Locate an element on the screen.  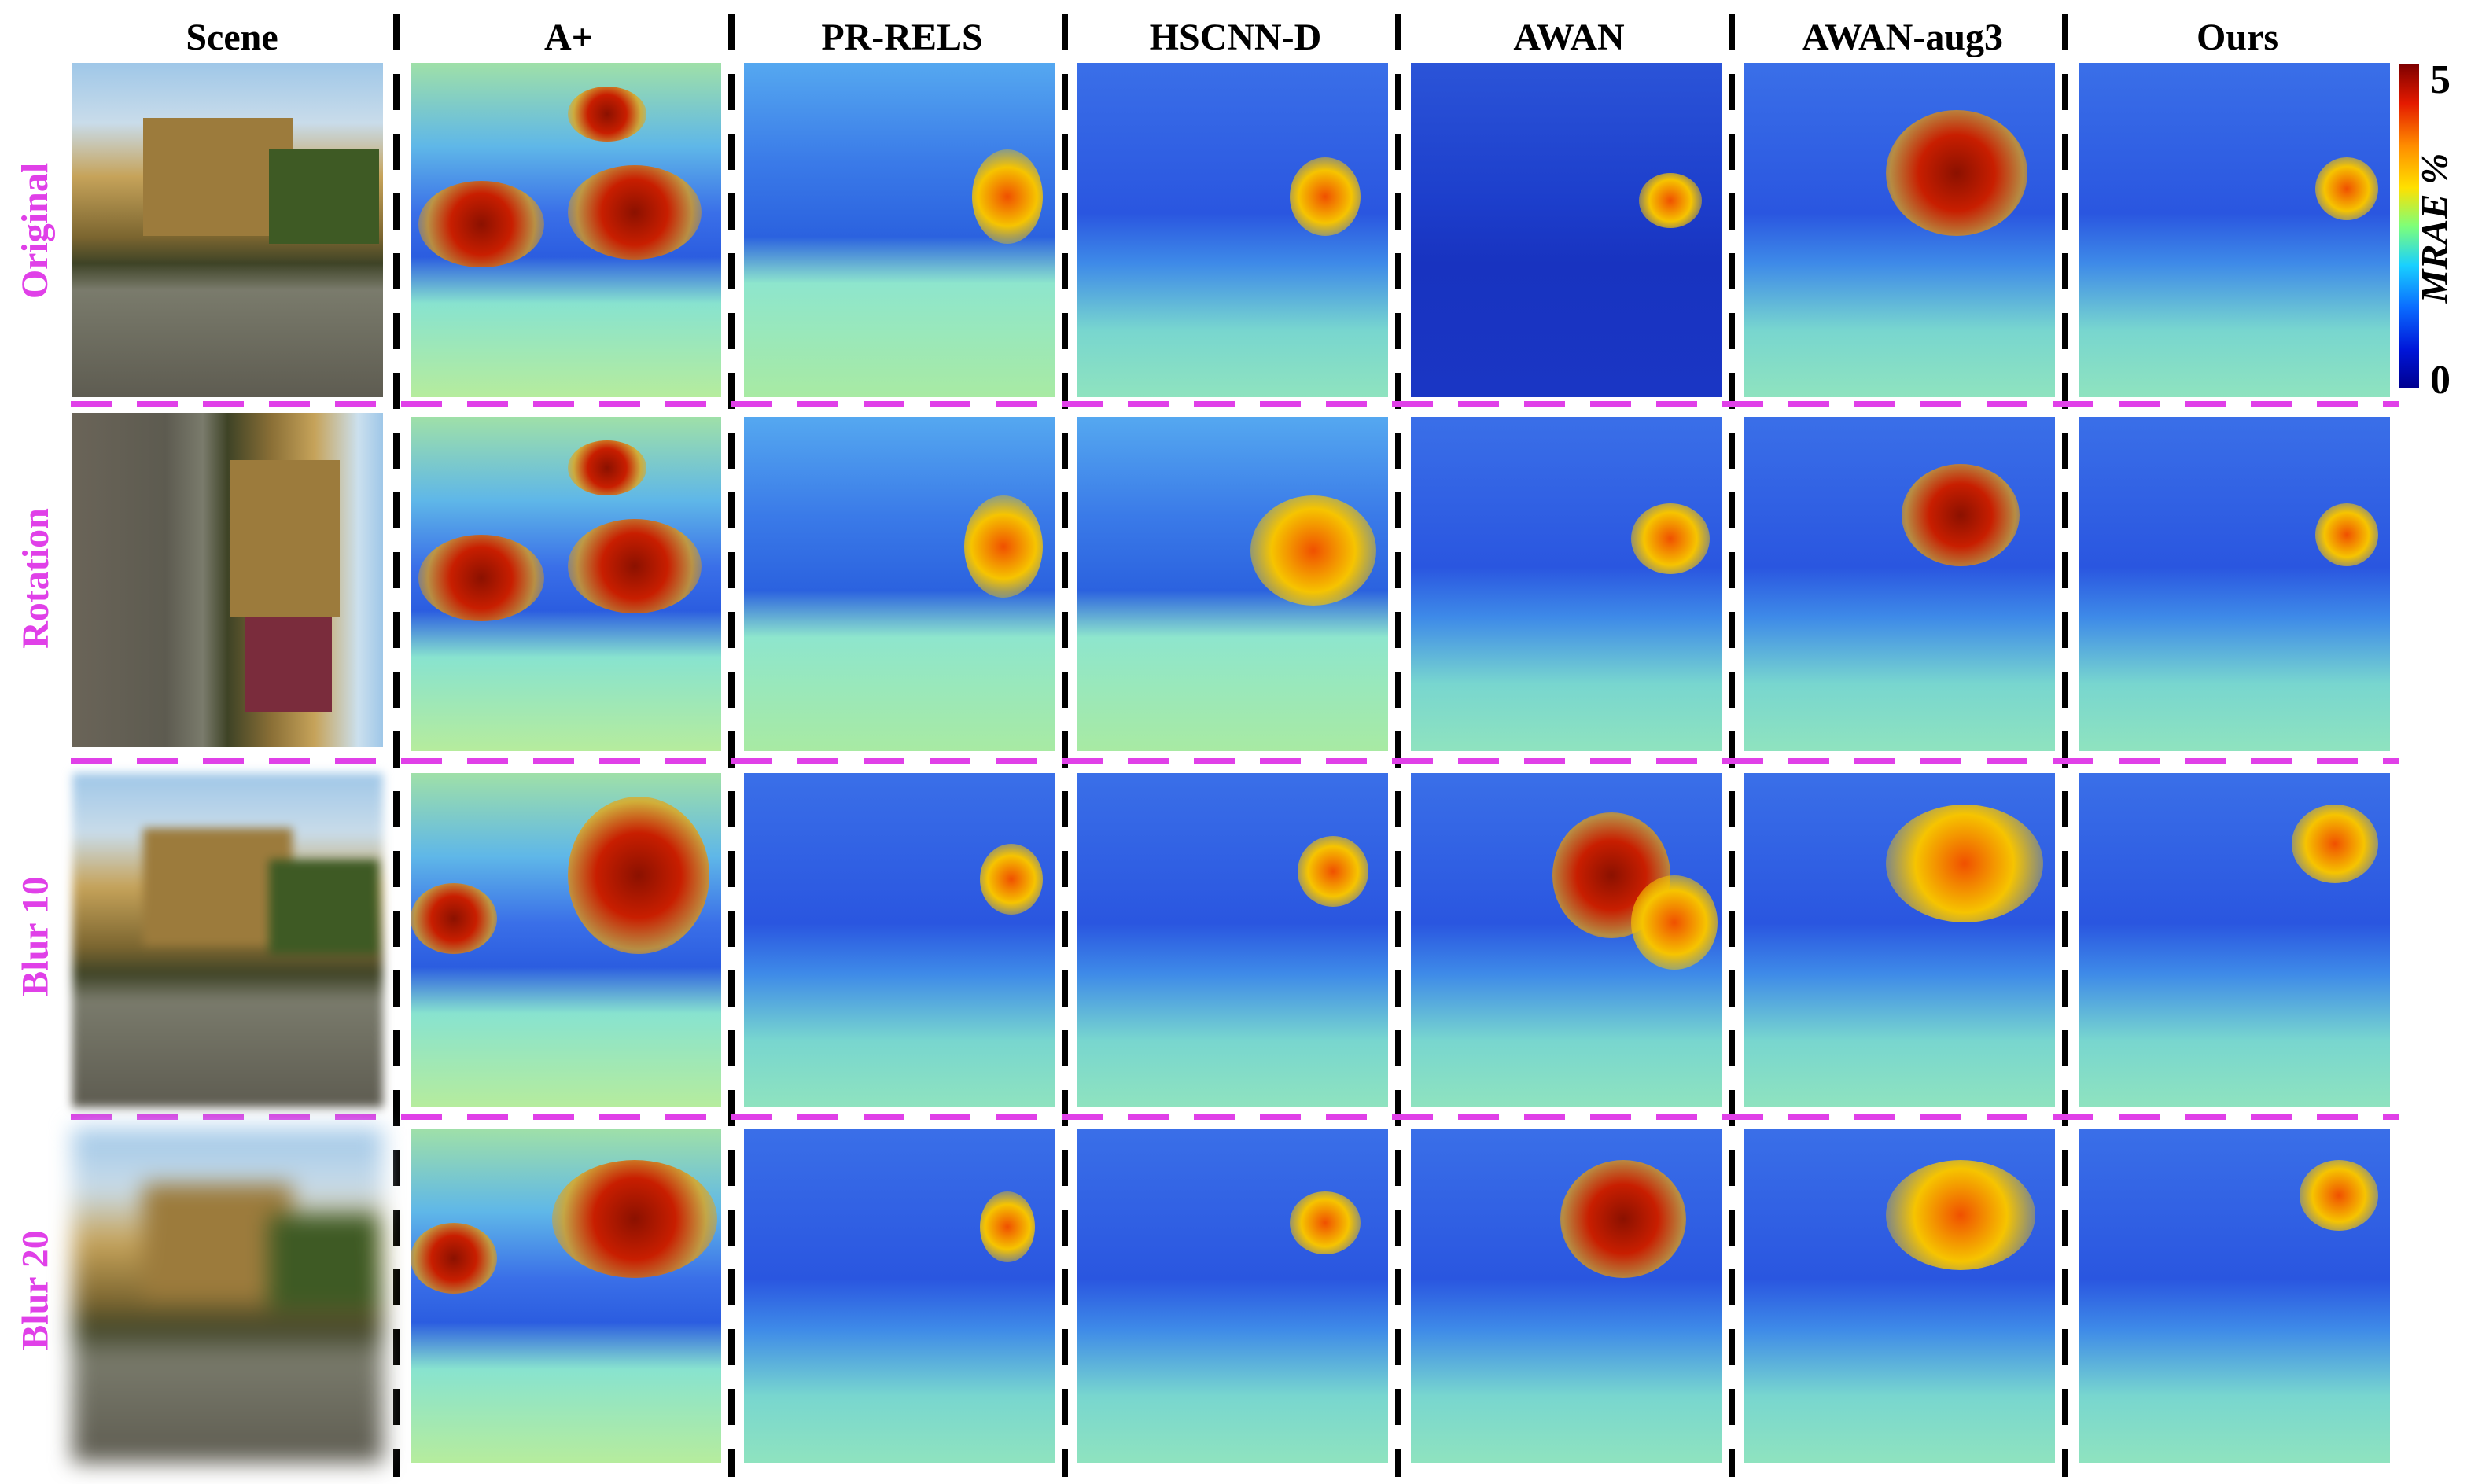
column-title-a-plus: A+ is located at coordinates (568, 37).